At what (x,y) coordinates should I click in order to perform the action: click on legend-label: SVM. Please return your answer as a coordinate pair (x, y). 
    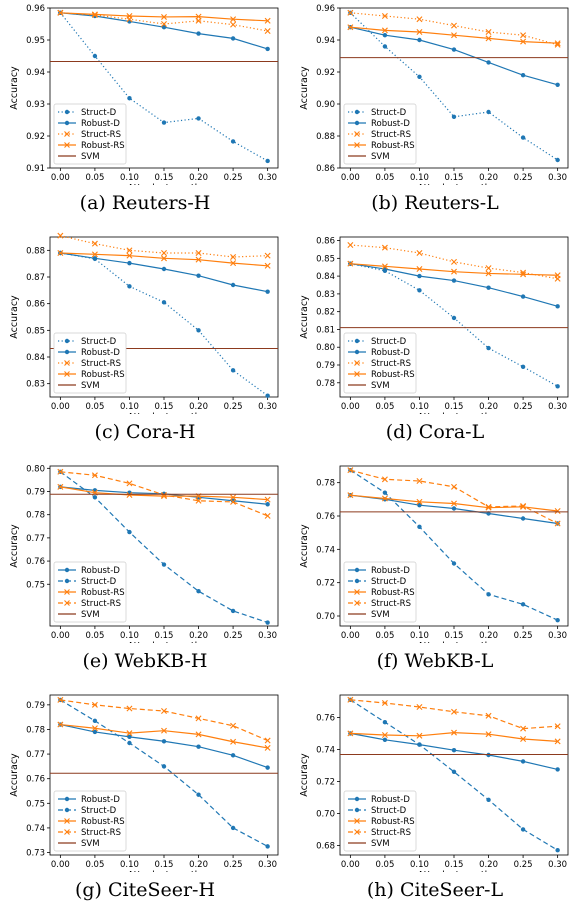
    Looking at the image, I should click on (380, 615).